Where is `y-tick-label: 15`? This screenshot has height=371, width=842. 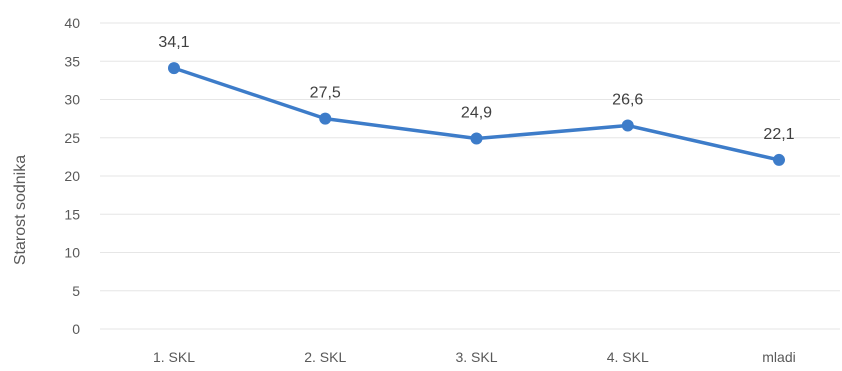
y-tick-label: 15 is located at coordinates (72, 214).